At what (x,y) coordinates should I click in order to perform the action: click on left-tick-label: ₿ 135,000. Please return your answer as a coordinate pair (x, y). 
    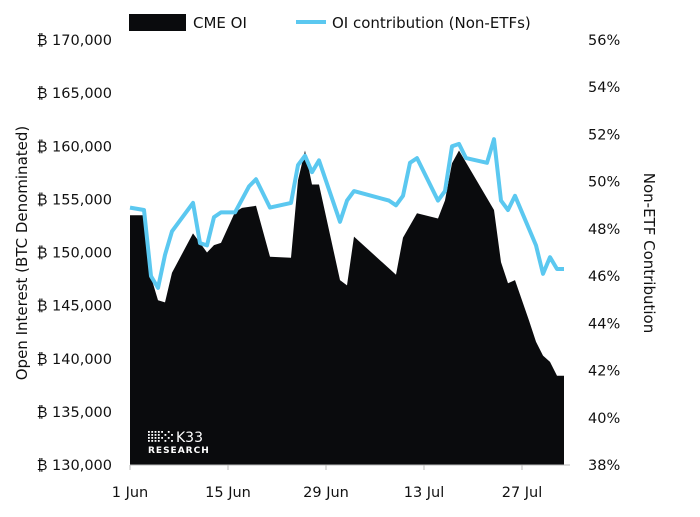
    Looking at the image, I should click on (74, 413).